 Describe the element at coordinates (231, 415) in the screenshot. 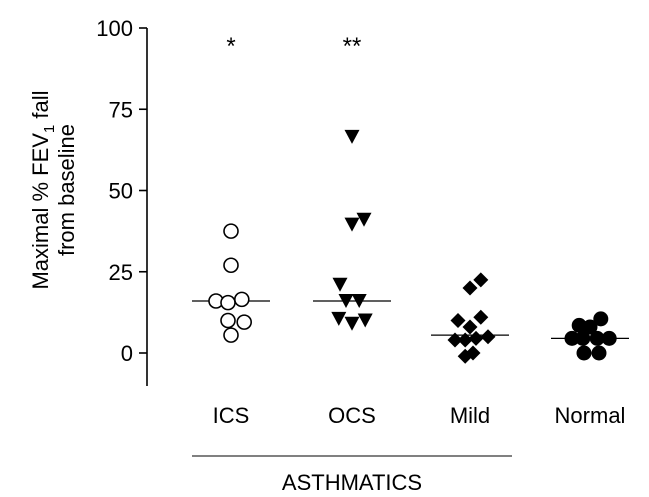

I see `category-label-ics: ICS` at that location.